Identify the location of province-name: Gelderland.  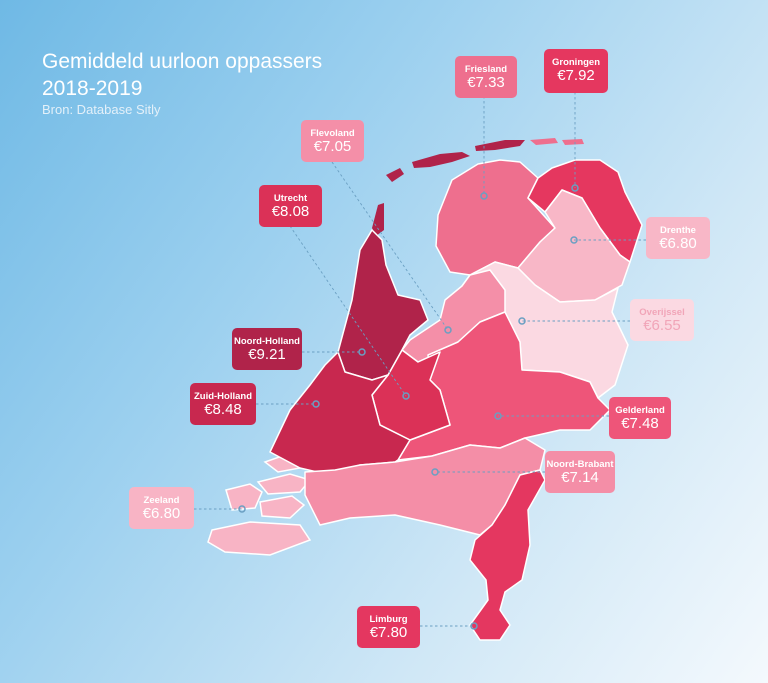
(640, 410).